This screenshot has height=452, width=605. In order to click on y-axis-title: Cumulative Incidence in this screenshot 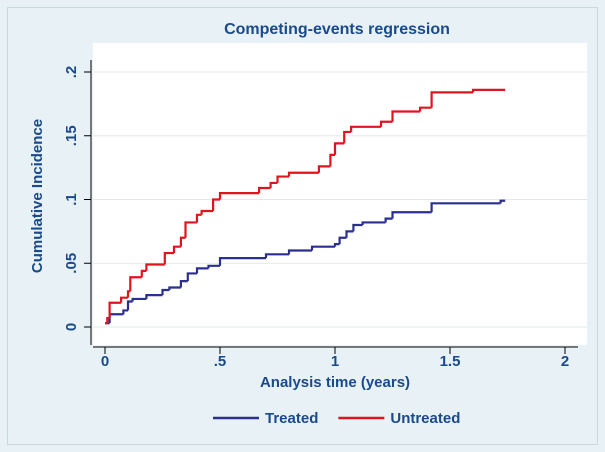, I will do `click(37, 196)`.